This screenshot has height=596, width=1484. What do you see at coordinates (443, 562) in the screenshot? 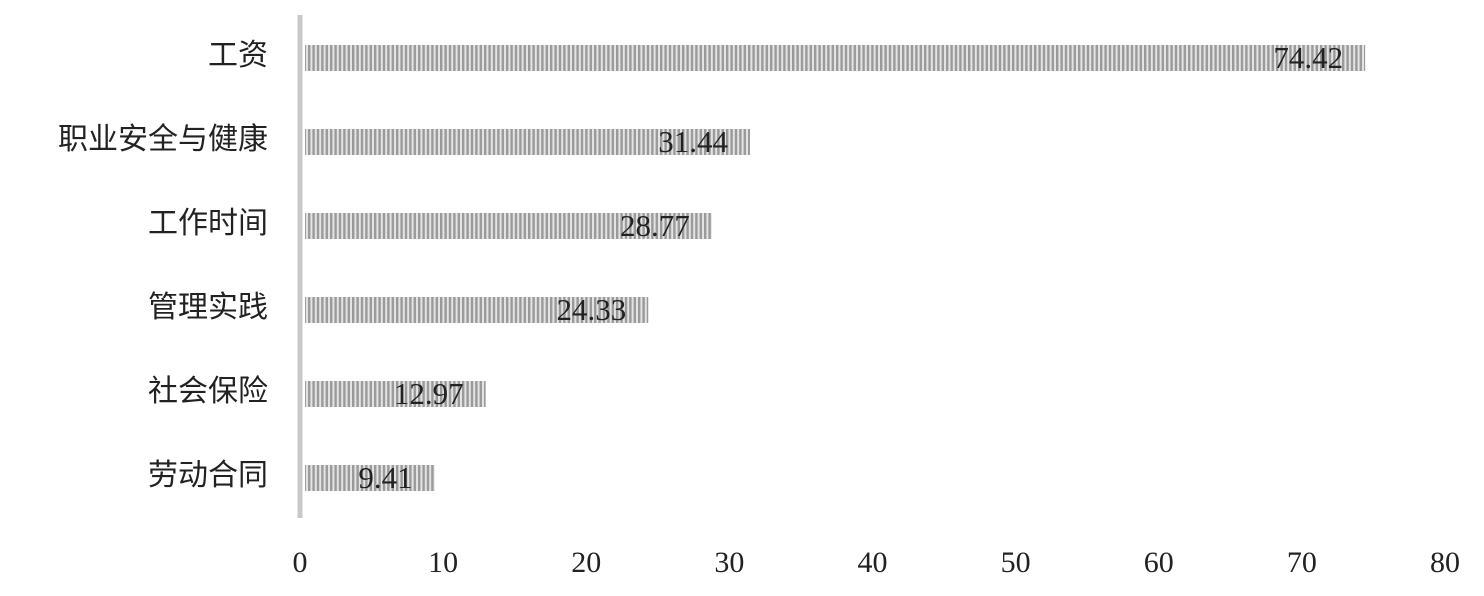
I see `x-tick-label: 10` at bounding box center [443, 562].